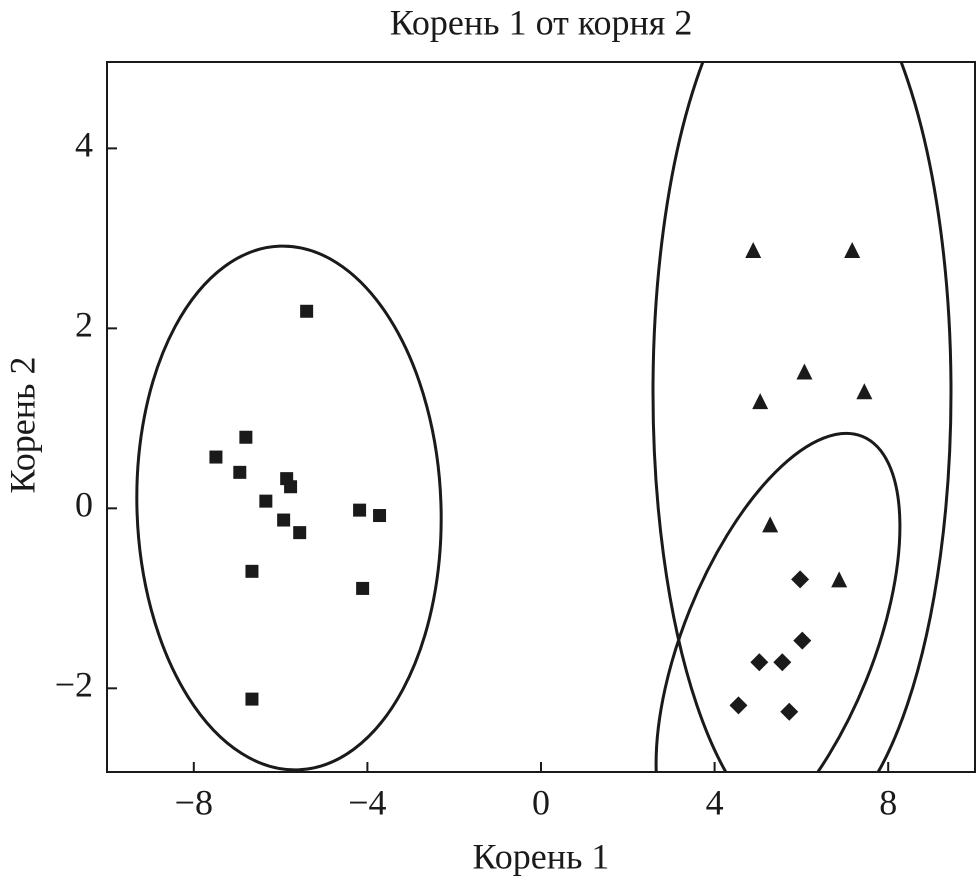 The image size is (980, 894). I want to click on x-tick-label: 4, so click(715, 802).